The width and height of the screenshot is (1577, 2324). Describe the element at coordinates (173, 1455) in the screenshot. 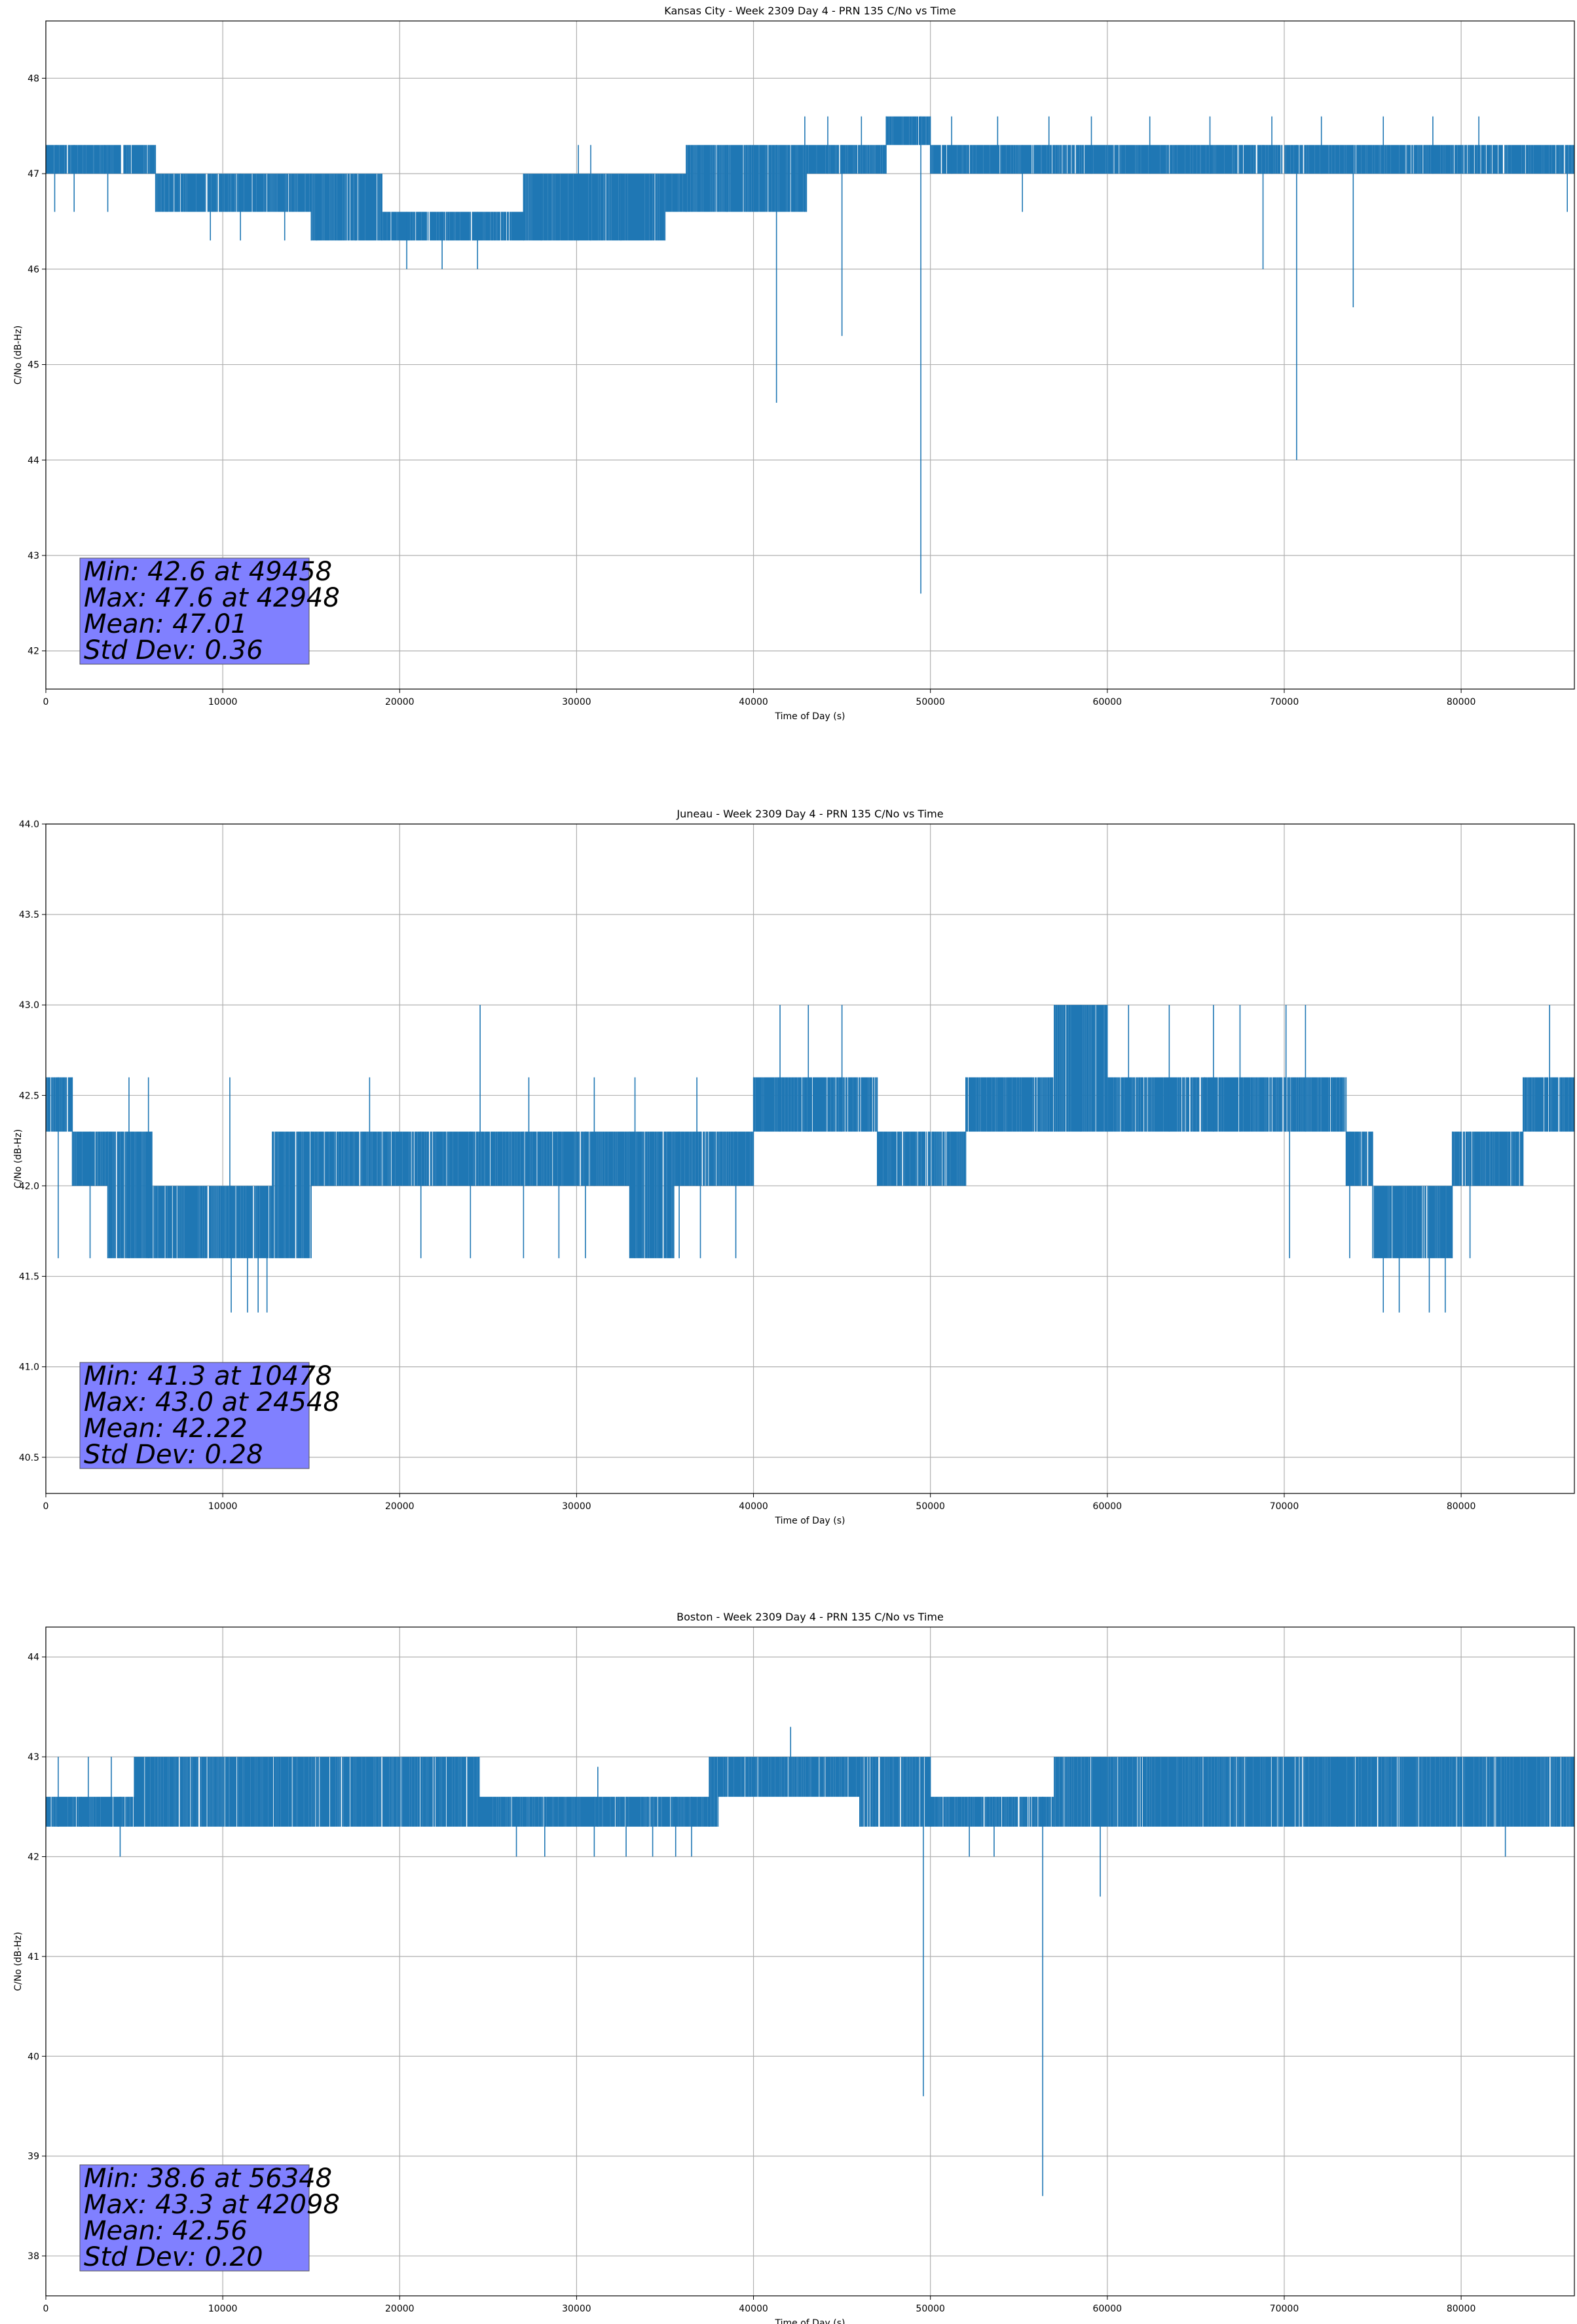

I see `stats-line: Std Dev: 0.28` at that location.